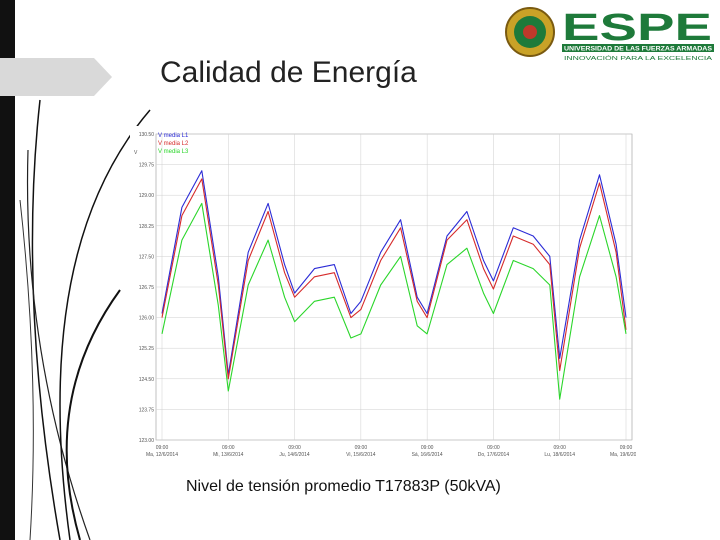 The width and height of the screenshot is (720, 540). What do you see at coordinates (638, 58) in the screenshot?
I see `logo-line2: INNOVACIÓN PARA LA EXCELENCIA` at bounding box center [638, 58].